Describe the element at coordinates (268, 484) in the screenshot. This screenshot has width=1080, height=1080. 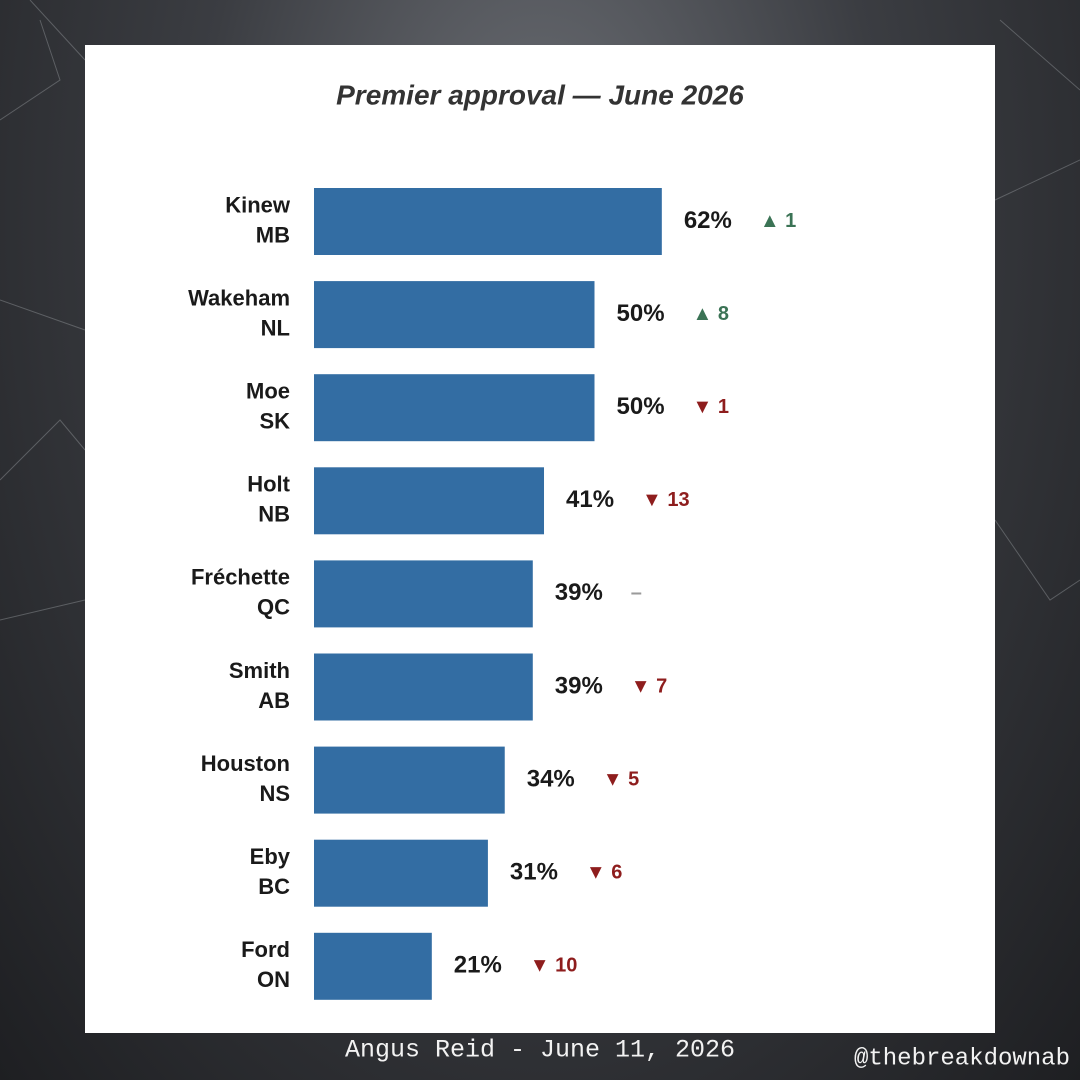
I see `category-label: Holt` at that location.